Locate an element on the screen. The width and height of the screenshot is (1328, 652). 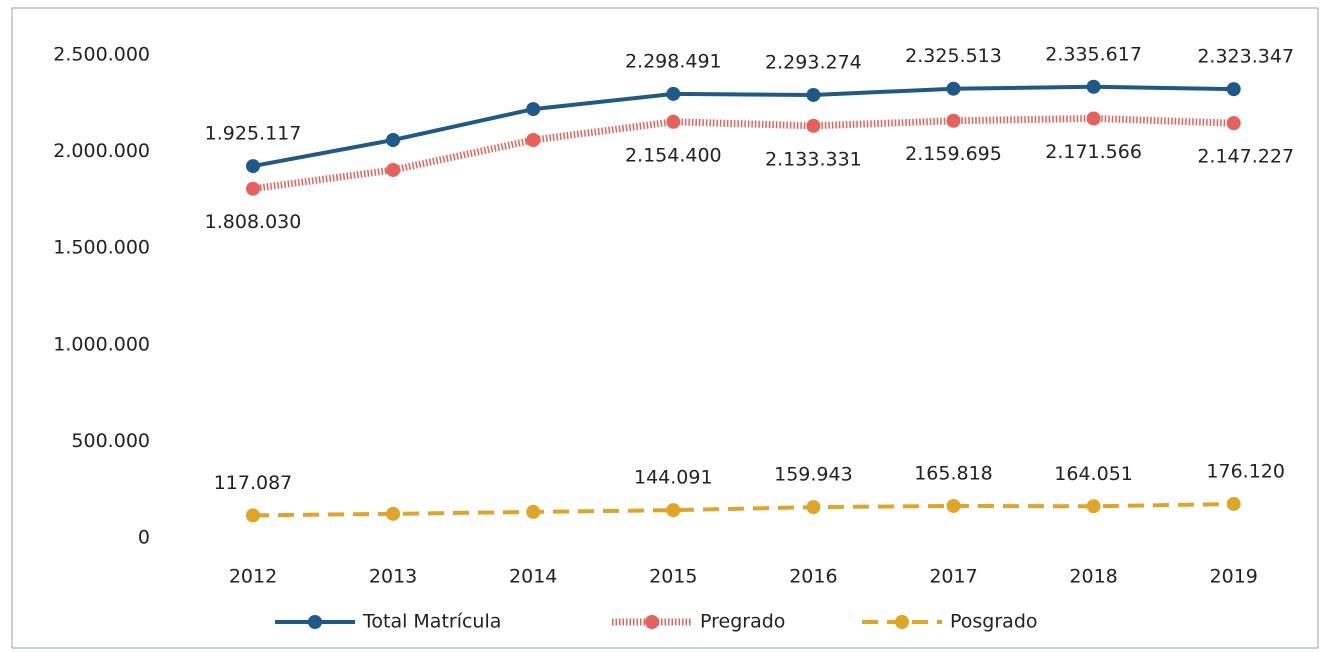
data-label: 2.298.491 is located at coordinates (673, 61).